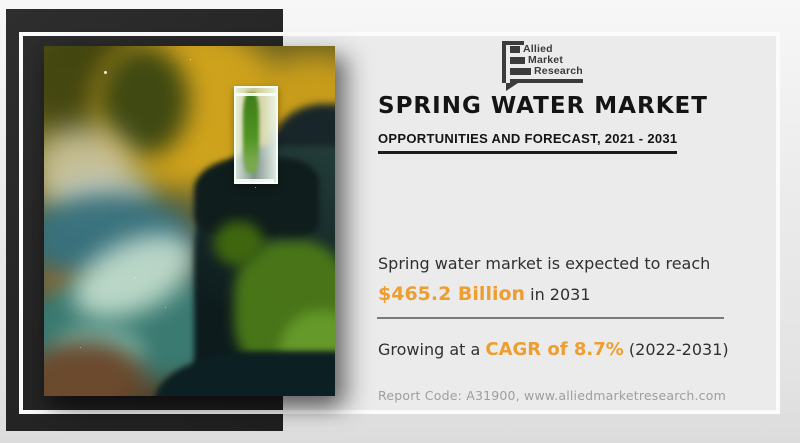 This screenshot has height=443, width=800. What do you see at coordinates (543, 106) in the screenshot?
I see `page-title: SPRING WATER MARKET` at bounding box center [543, 106].